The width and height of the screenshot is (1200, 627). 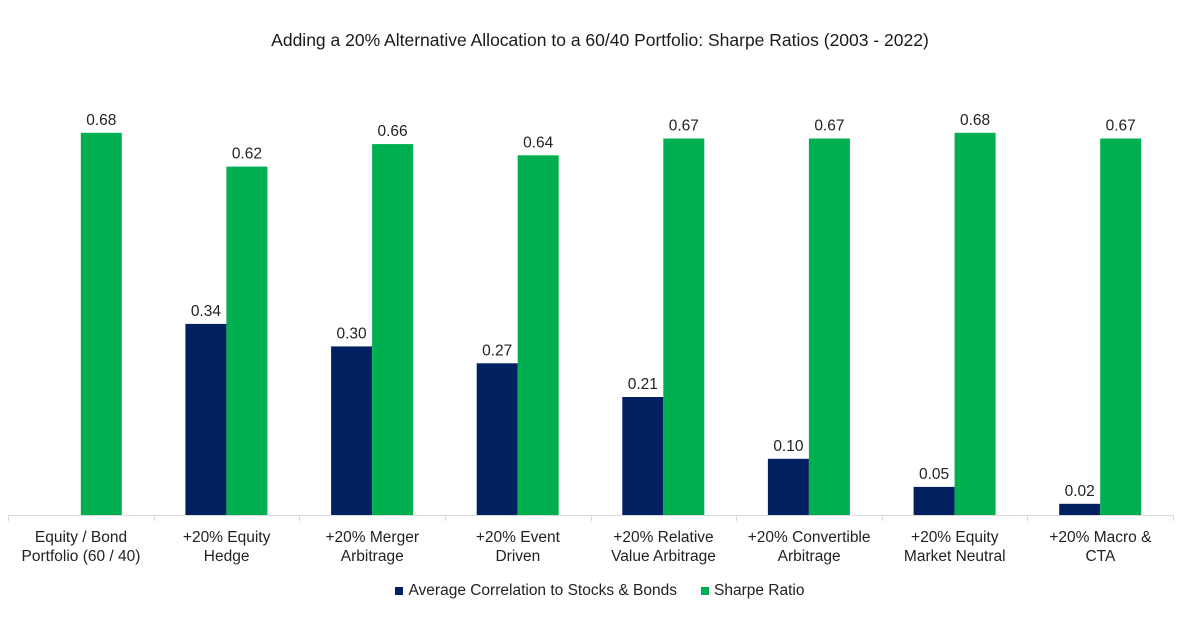 I want to click on legend-item-sharpe: Sharpe Ratio, so click(x=753, y=591).